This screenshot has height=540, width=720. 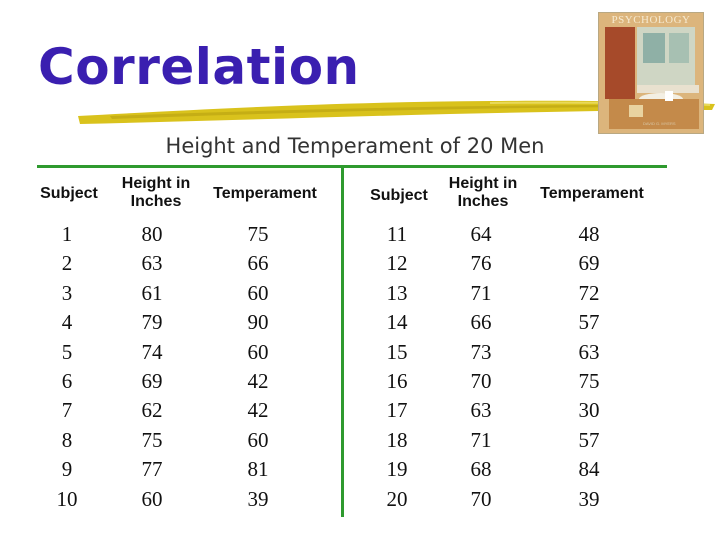 What do you see at coordinates (67, 263) in the screenshot?
I see `table-cell: 2` at bounding box center [67, 263].